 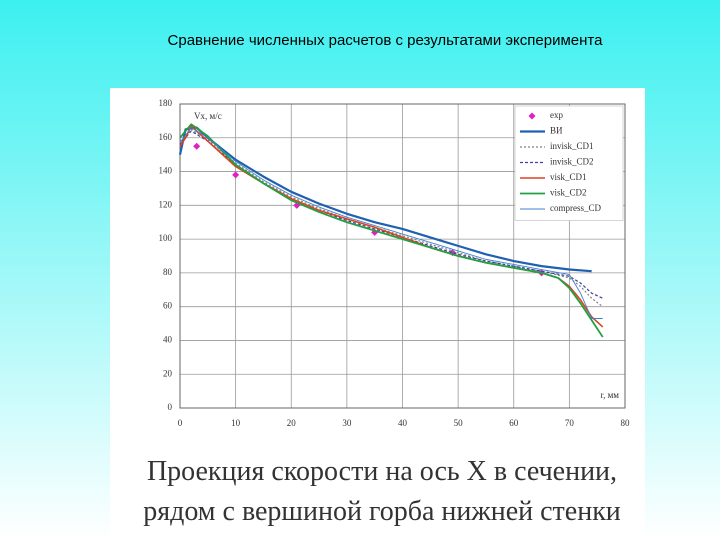 I want to click on y-tick-label: 60, so click(x=168, y=306).